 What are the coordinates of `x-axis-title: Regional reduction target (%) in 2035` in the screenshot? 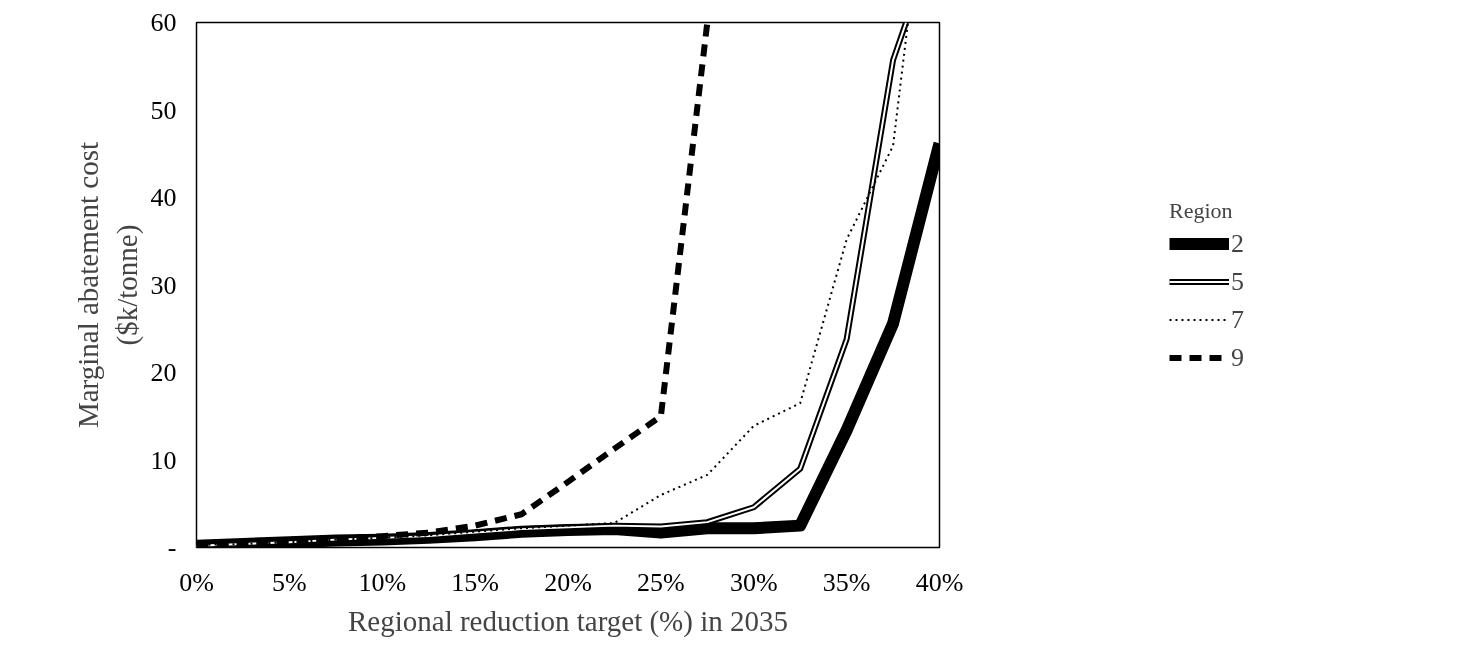 It's located at (568, 621).